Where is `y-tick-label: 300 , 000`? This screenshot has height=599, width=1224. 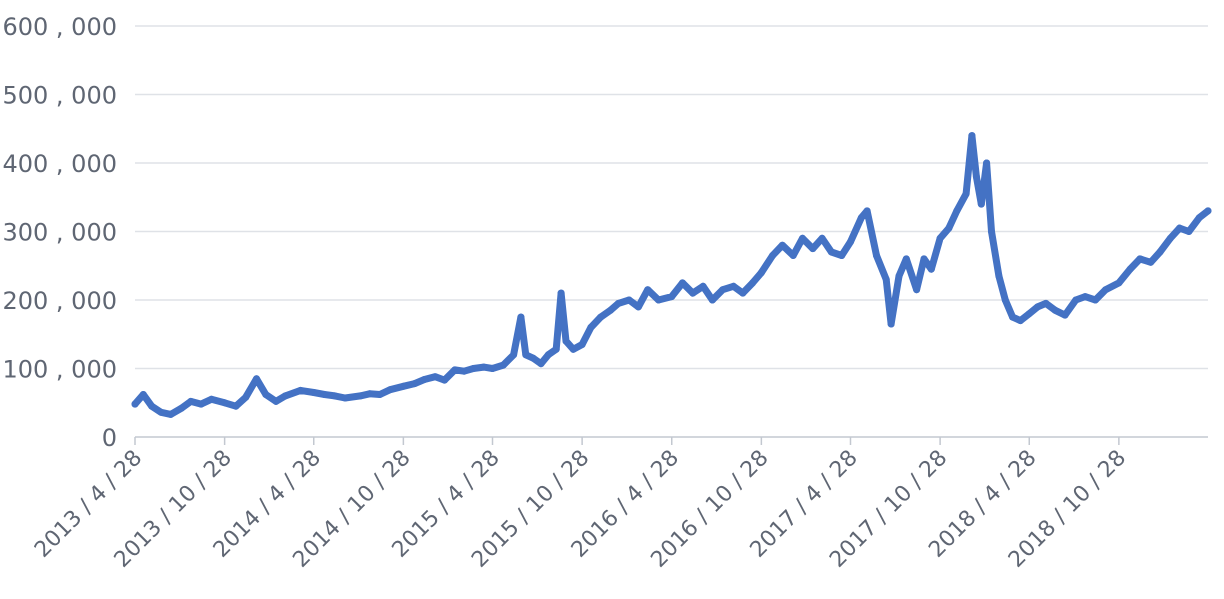
y-tick-label: 300 , 000 is located at coordinates (59, 233).